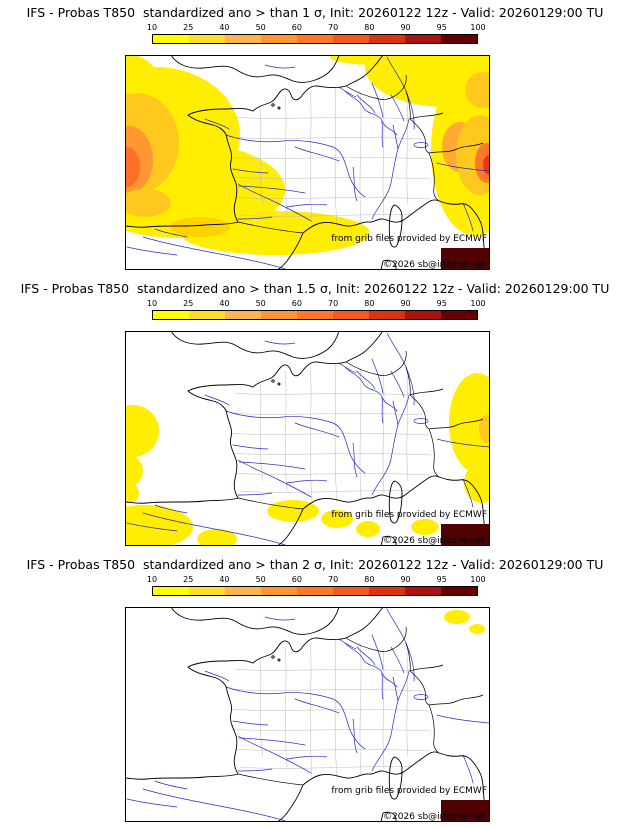  What do you see at coordinates (290, 803) in the screenshot?
I see `spain-med-coastline` at bounding box center [290, 803].